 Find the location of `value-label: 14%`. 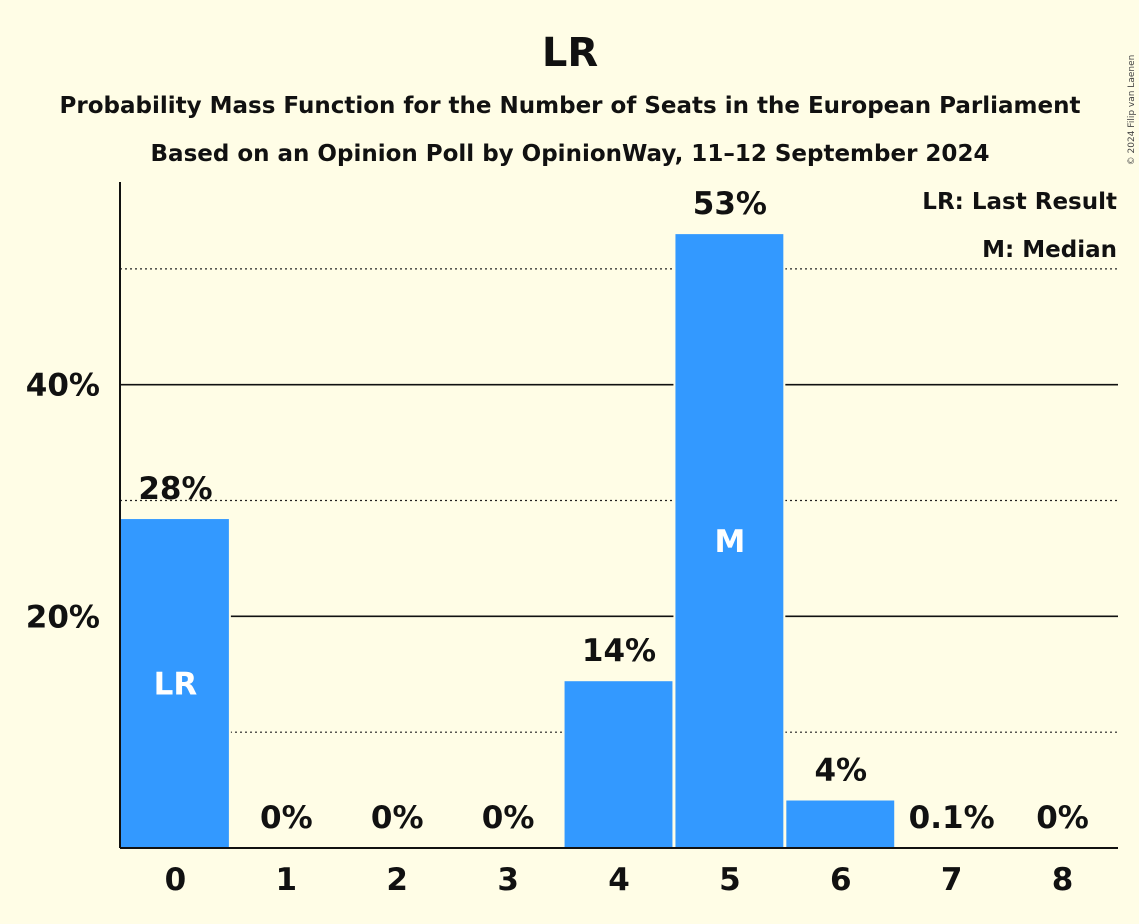

value-label: 14% is located at coordinates (619, 651).